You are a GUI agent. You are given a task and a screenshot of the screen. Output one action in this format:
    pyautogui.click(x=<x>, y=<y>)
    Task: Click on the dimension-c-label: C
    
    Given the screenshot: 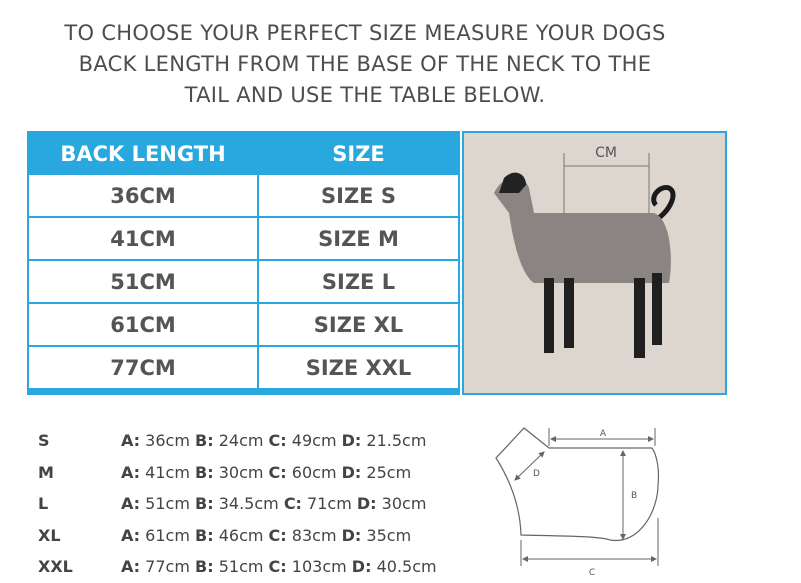 What is the action you would take?
    pyautogui.click(x=592, y=573)
    